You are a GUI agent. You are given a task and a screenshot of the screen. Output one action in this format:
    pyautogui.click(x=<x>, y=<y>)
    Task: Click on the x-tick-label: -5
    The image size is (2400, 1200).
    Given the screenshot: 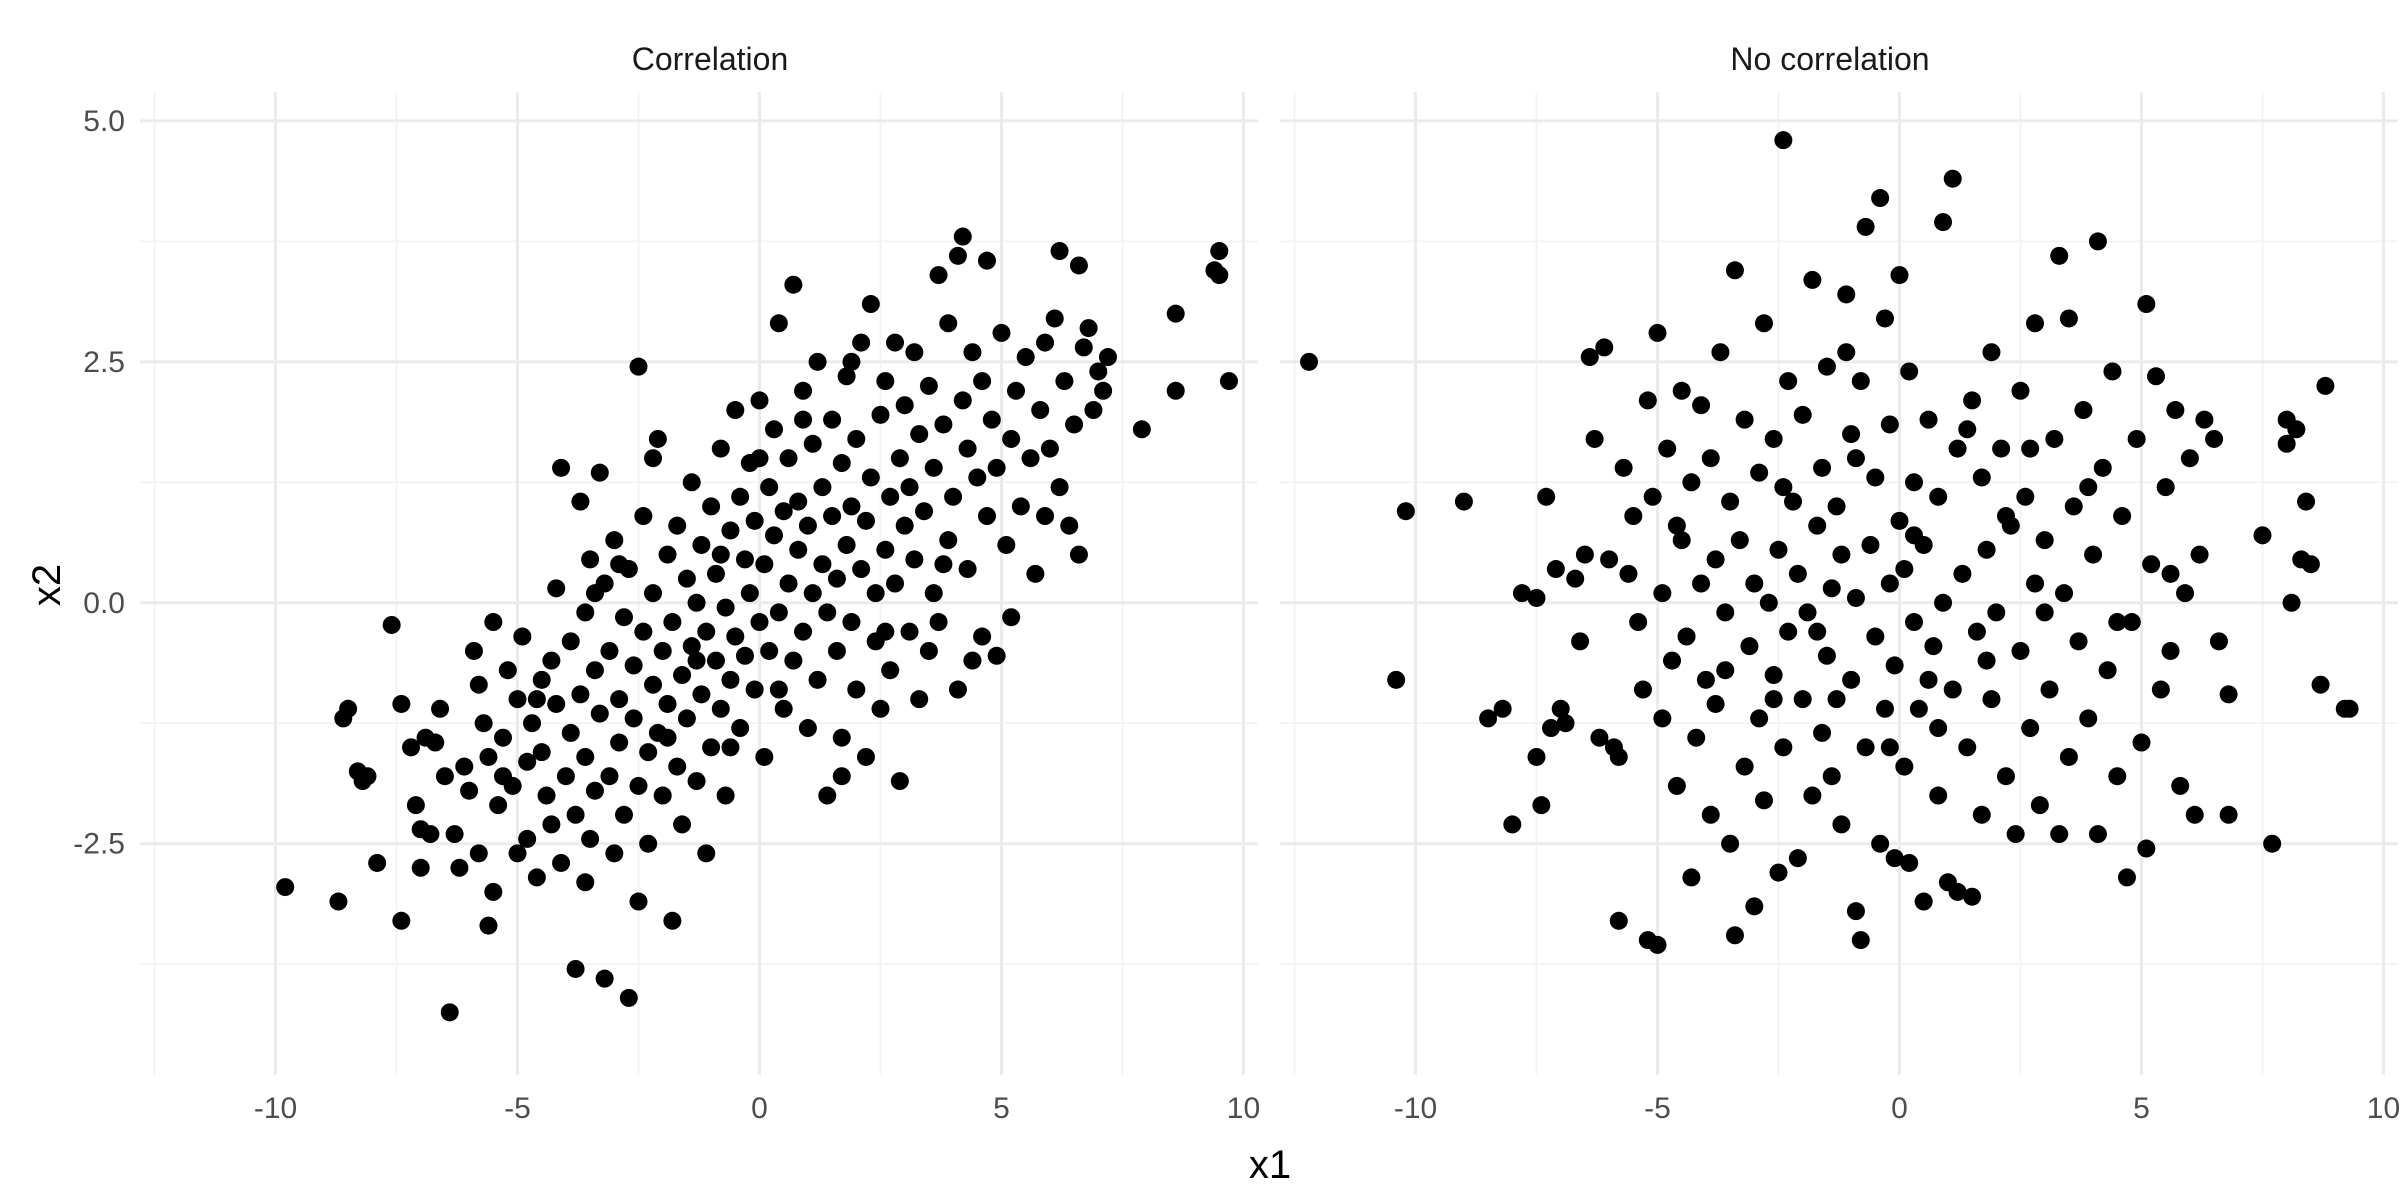 What is the action you would take?
    pyautogui.click(x=1657, y=1108)
    